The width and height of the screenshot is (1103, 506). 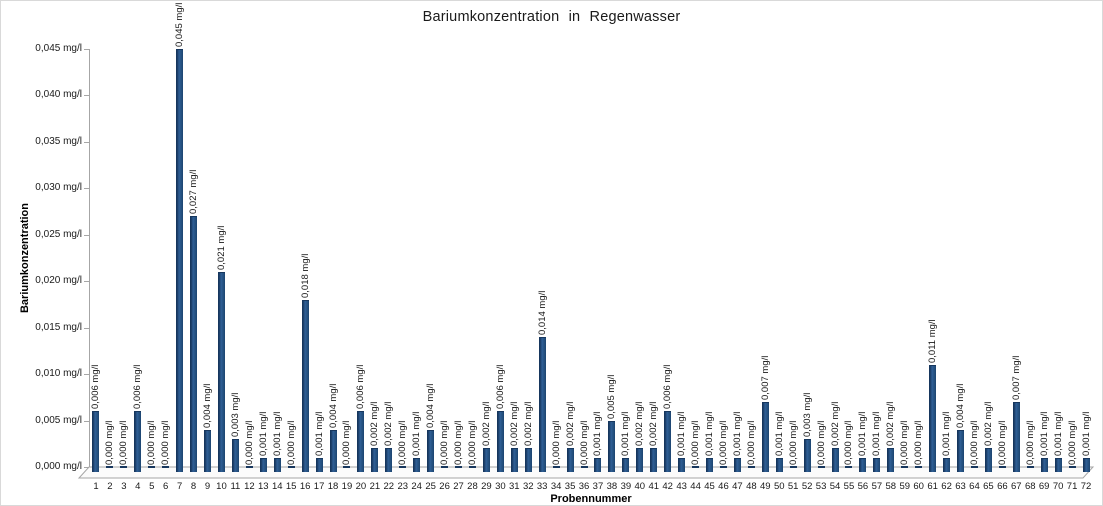 What do you see at coordinates (974, 486) in the screenshot?
I see `x-tick-label: 64` at bounding box center [974, 486].